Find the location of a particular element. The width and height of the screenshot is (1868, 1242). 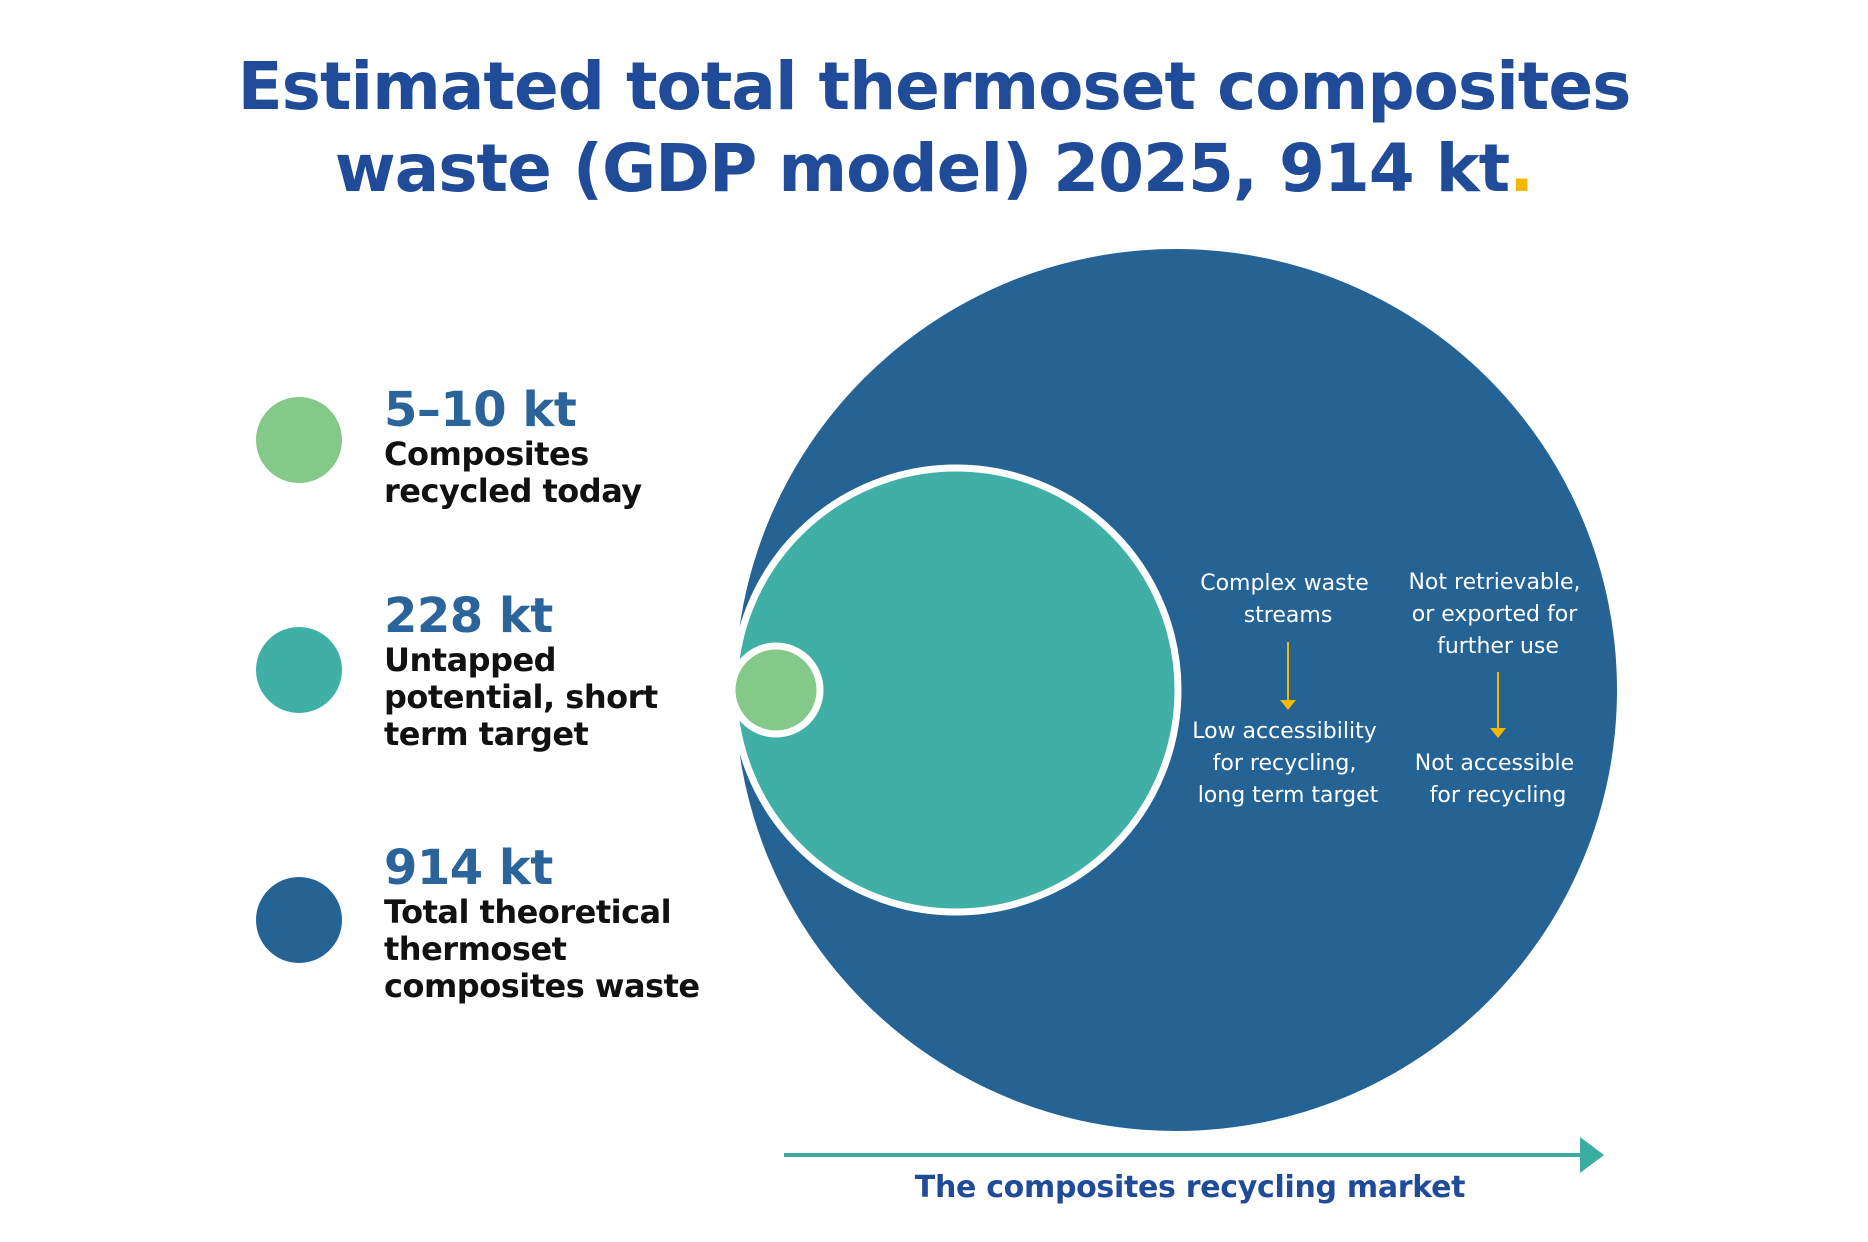

label-not-retrievable-line1: Not retrievable, is located at coordinates (1494, 582).